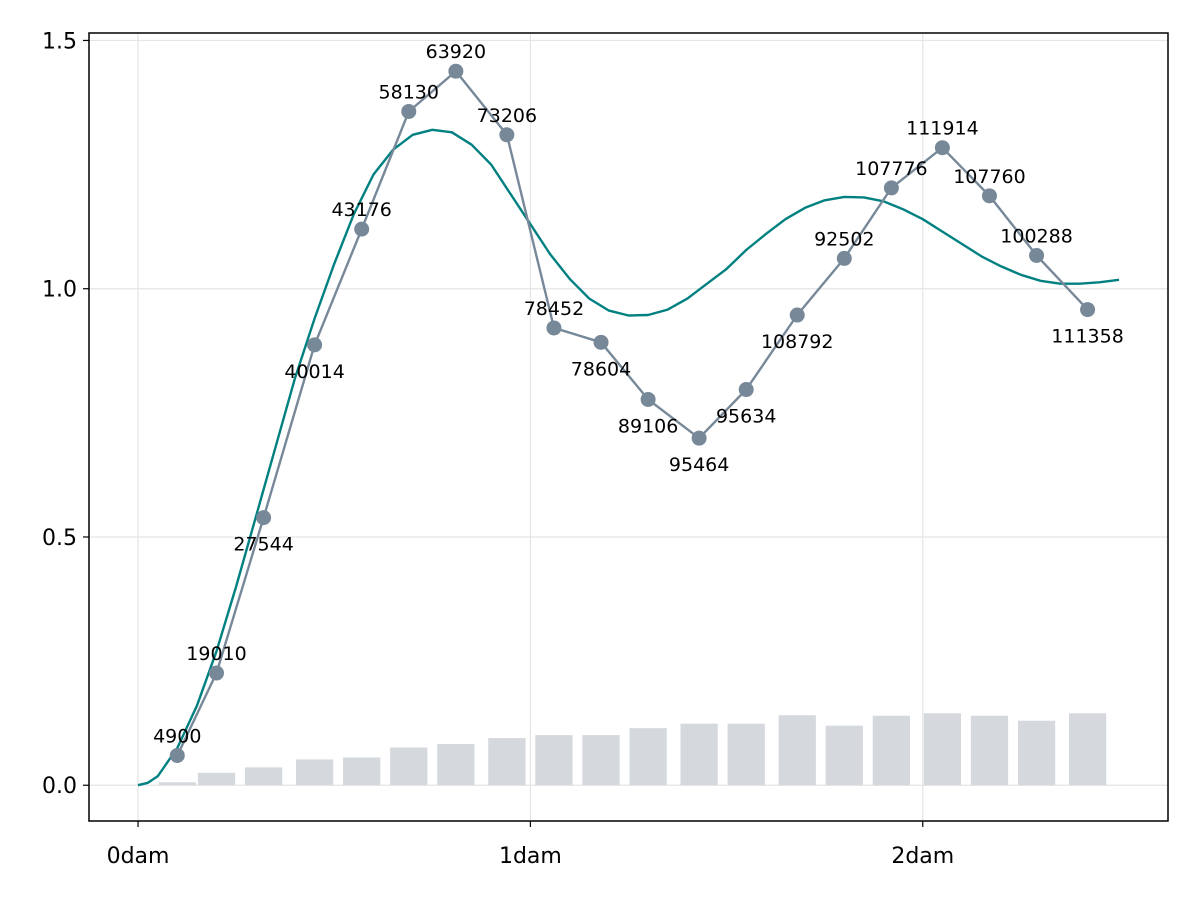 The image size is (1200, 900). What do you see at coordinates (648, 426) in the screenshot?
I see `data-label: 89106` at bounding box center [648, 426].